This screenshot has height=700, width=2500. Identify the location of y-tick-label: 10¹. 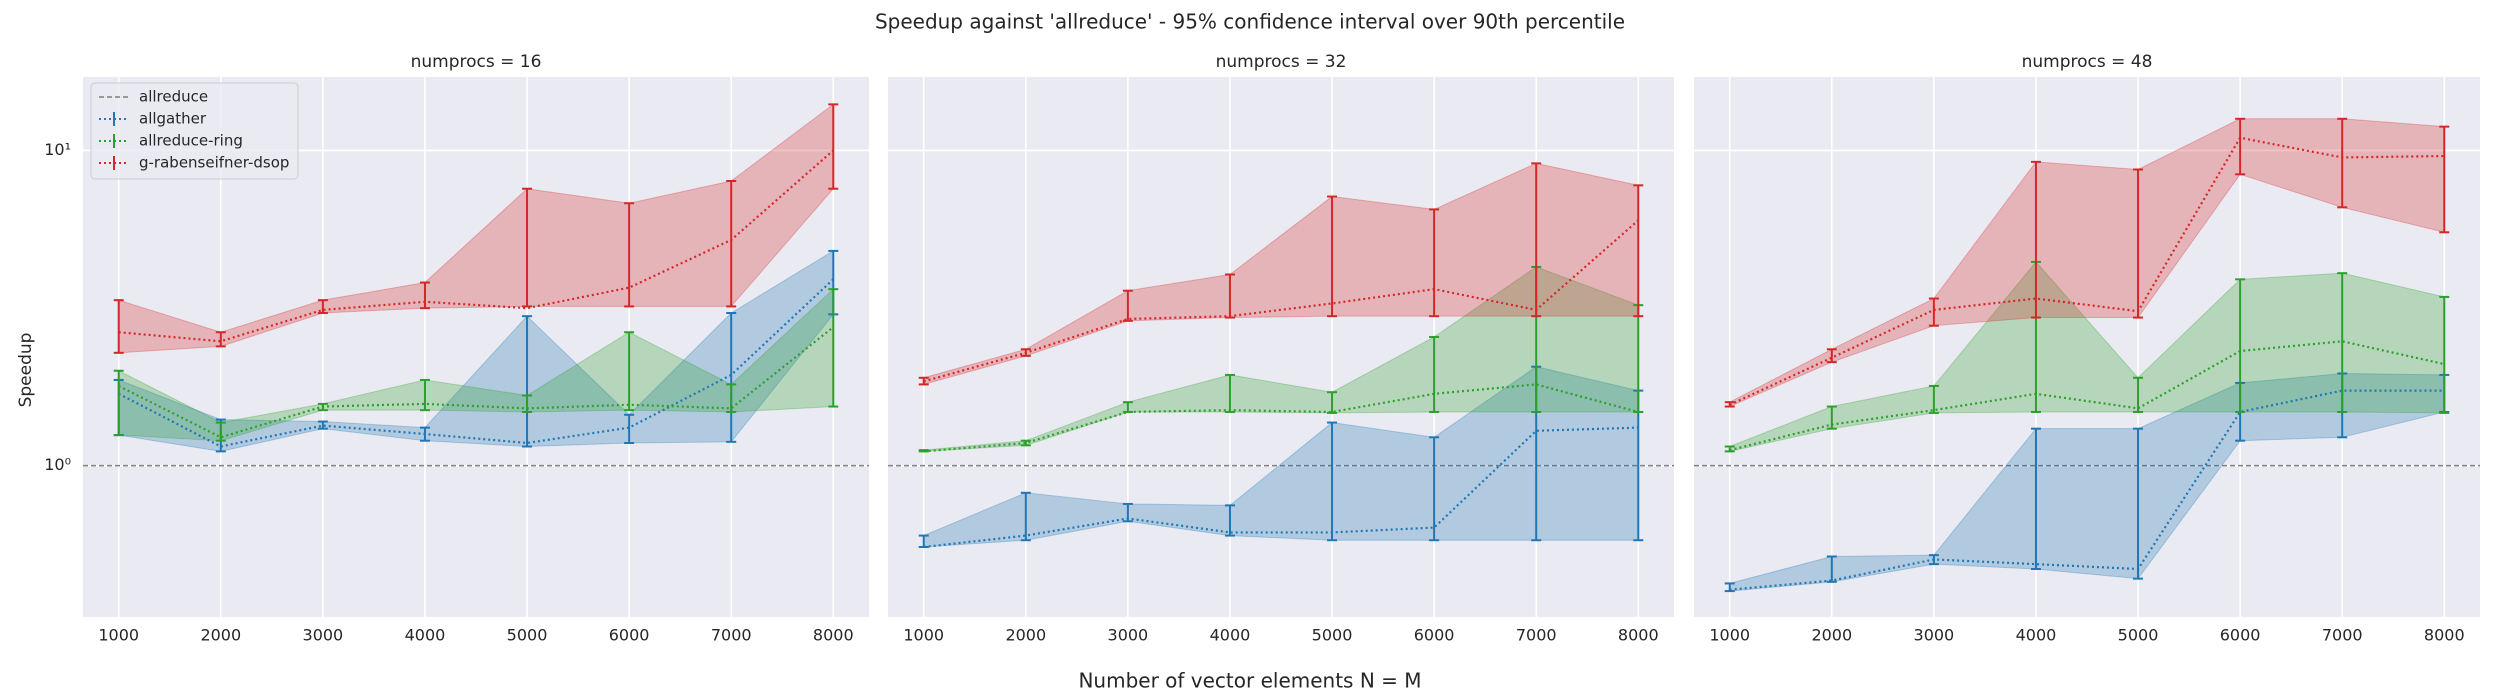
(57, 149).